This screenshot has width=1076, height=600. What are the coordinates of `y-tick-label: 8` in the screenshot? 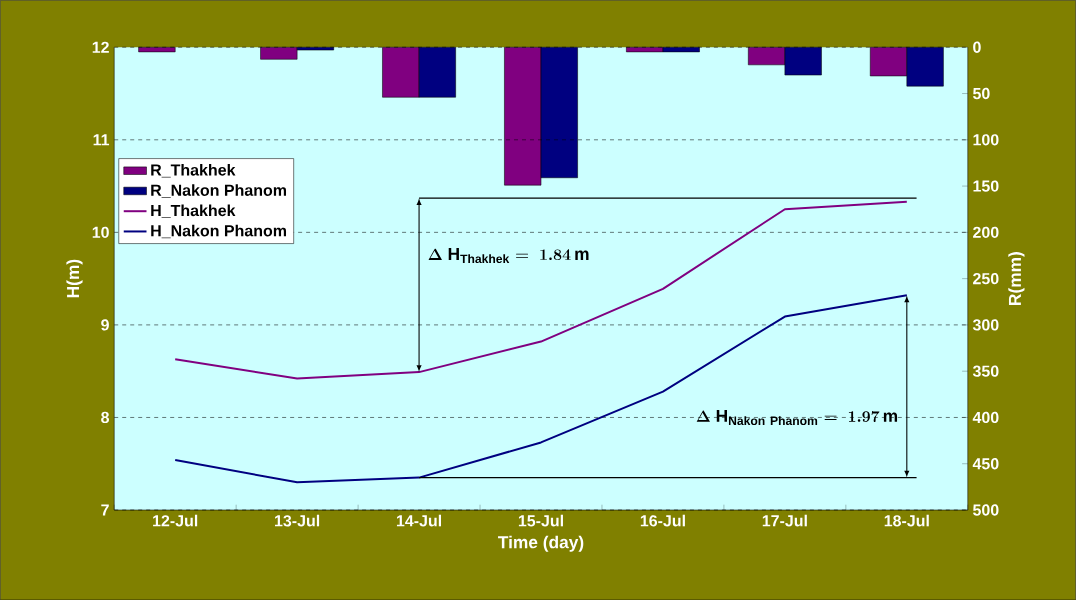 It's located at (105, 417).